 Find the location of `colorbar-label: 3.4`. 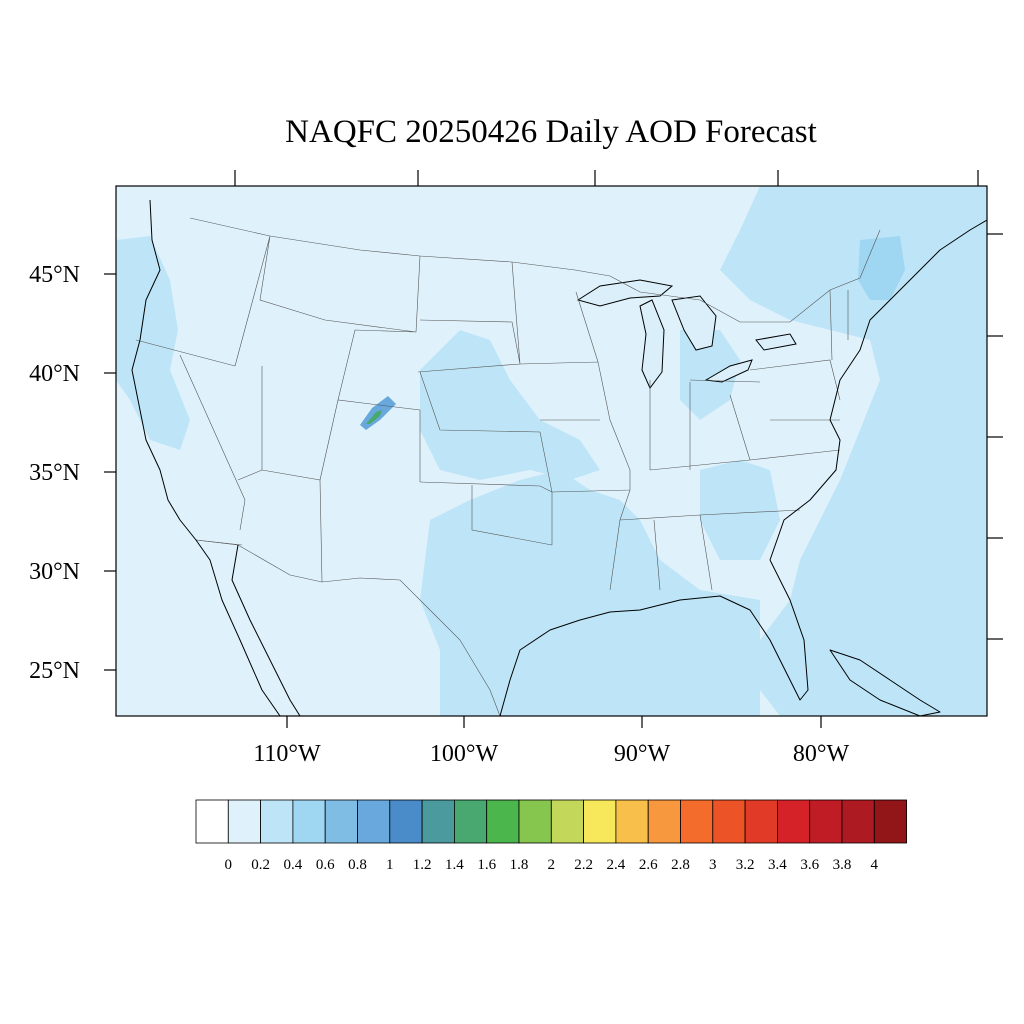

colorbar-label: 3.4 is located at coordinates (777, 865).